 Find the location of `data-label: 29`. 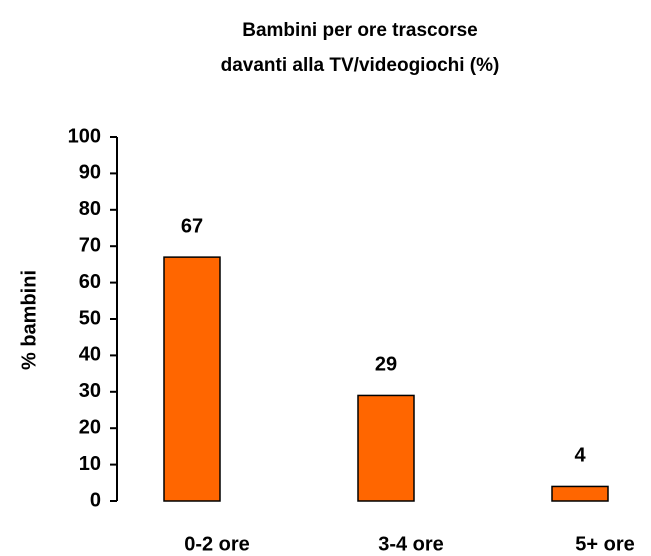

data-label: 29 is located at coordinates (386, 365).